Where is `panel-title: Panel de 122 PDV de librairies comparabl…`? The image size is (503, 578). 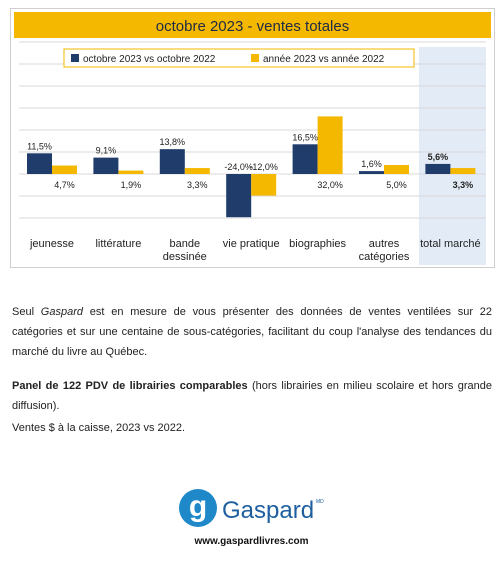 panel-title: Panel de 122 PDV de librairies comparabl… is located at coordinates (130, 386).